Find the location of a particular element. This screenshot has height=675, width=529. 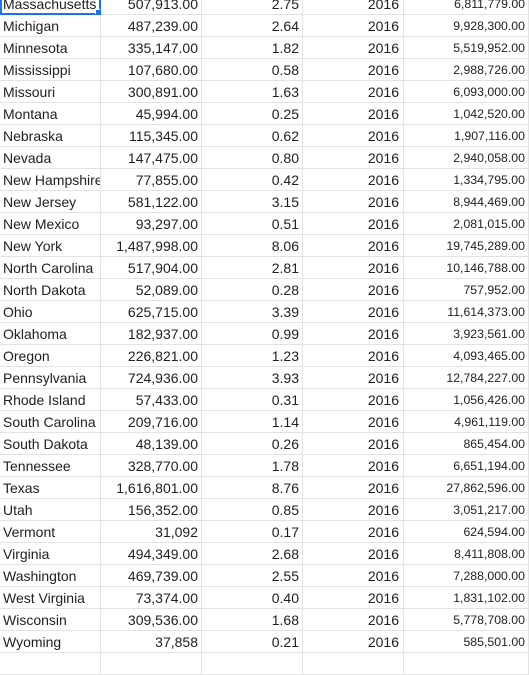

data-cell: 1.78 is located at coordinates (252, 466).